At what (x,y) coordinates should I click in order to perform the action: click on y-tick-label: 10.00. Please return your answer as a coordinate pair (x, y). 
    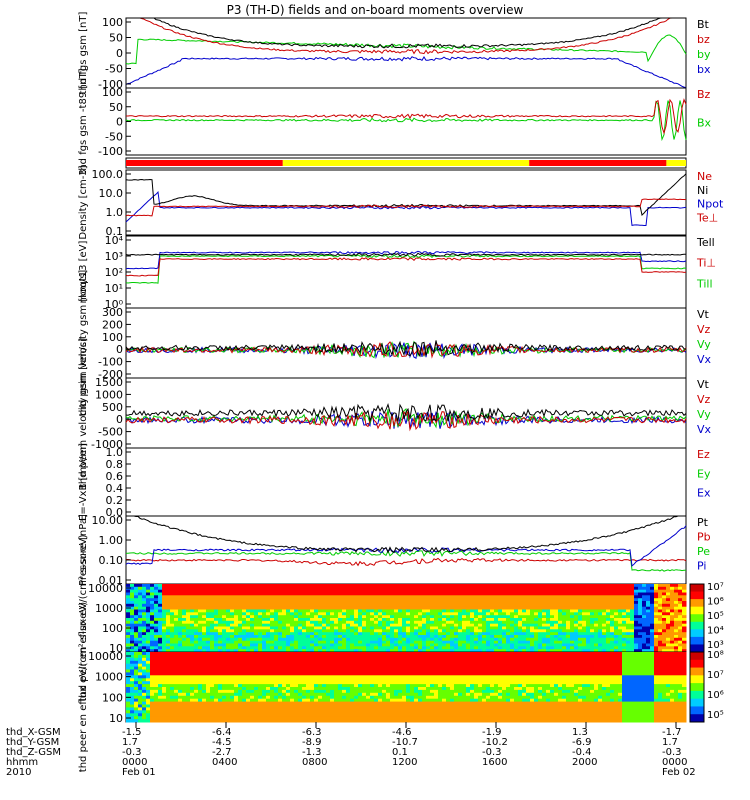
    Looking at the image, I should click on (108, 520).